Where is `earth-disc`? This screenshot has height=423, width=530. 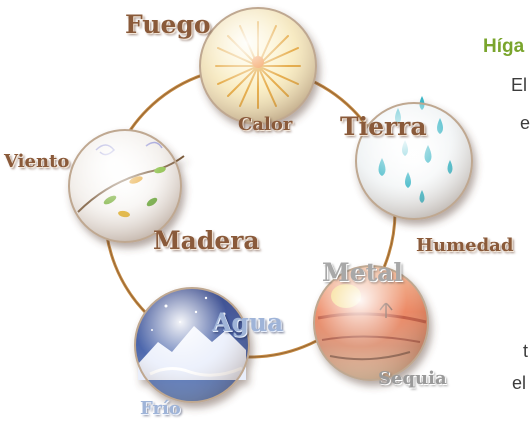 earth-disc is located at coordinates (414, 158).